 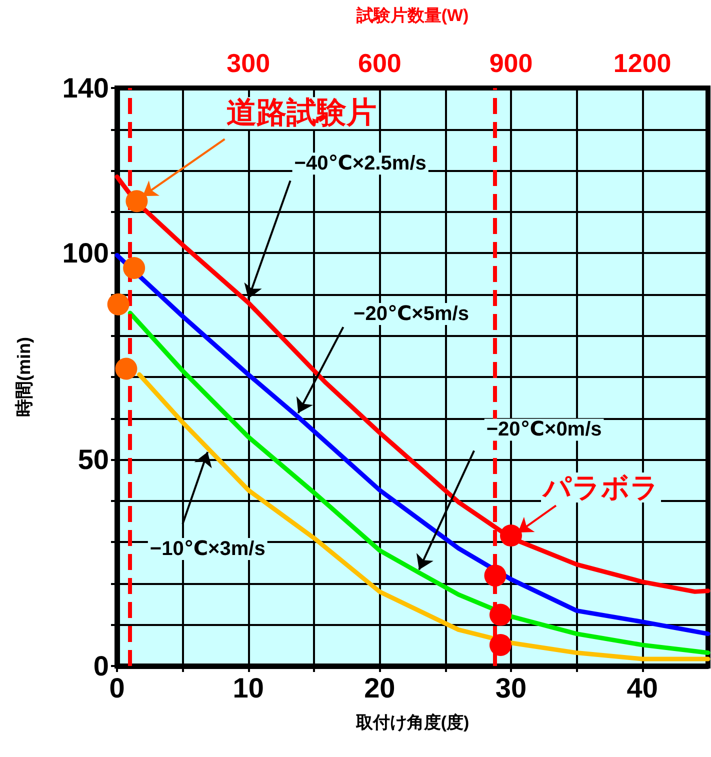 I want to click on x2-axis-title: 試験片数量(W), so click(x=412, y=15).